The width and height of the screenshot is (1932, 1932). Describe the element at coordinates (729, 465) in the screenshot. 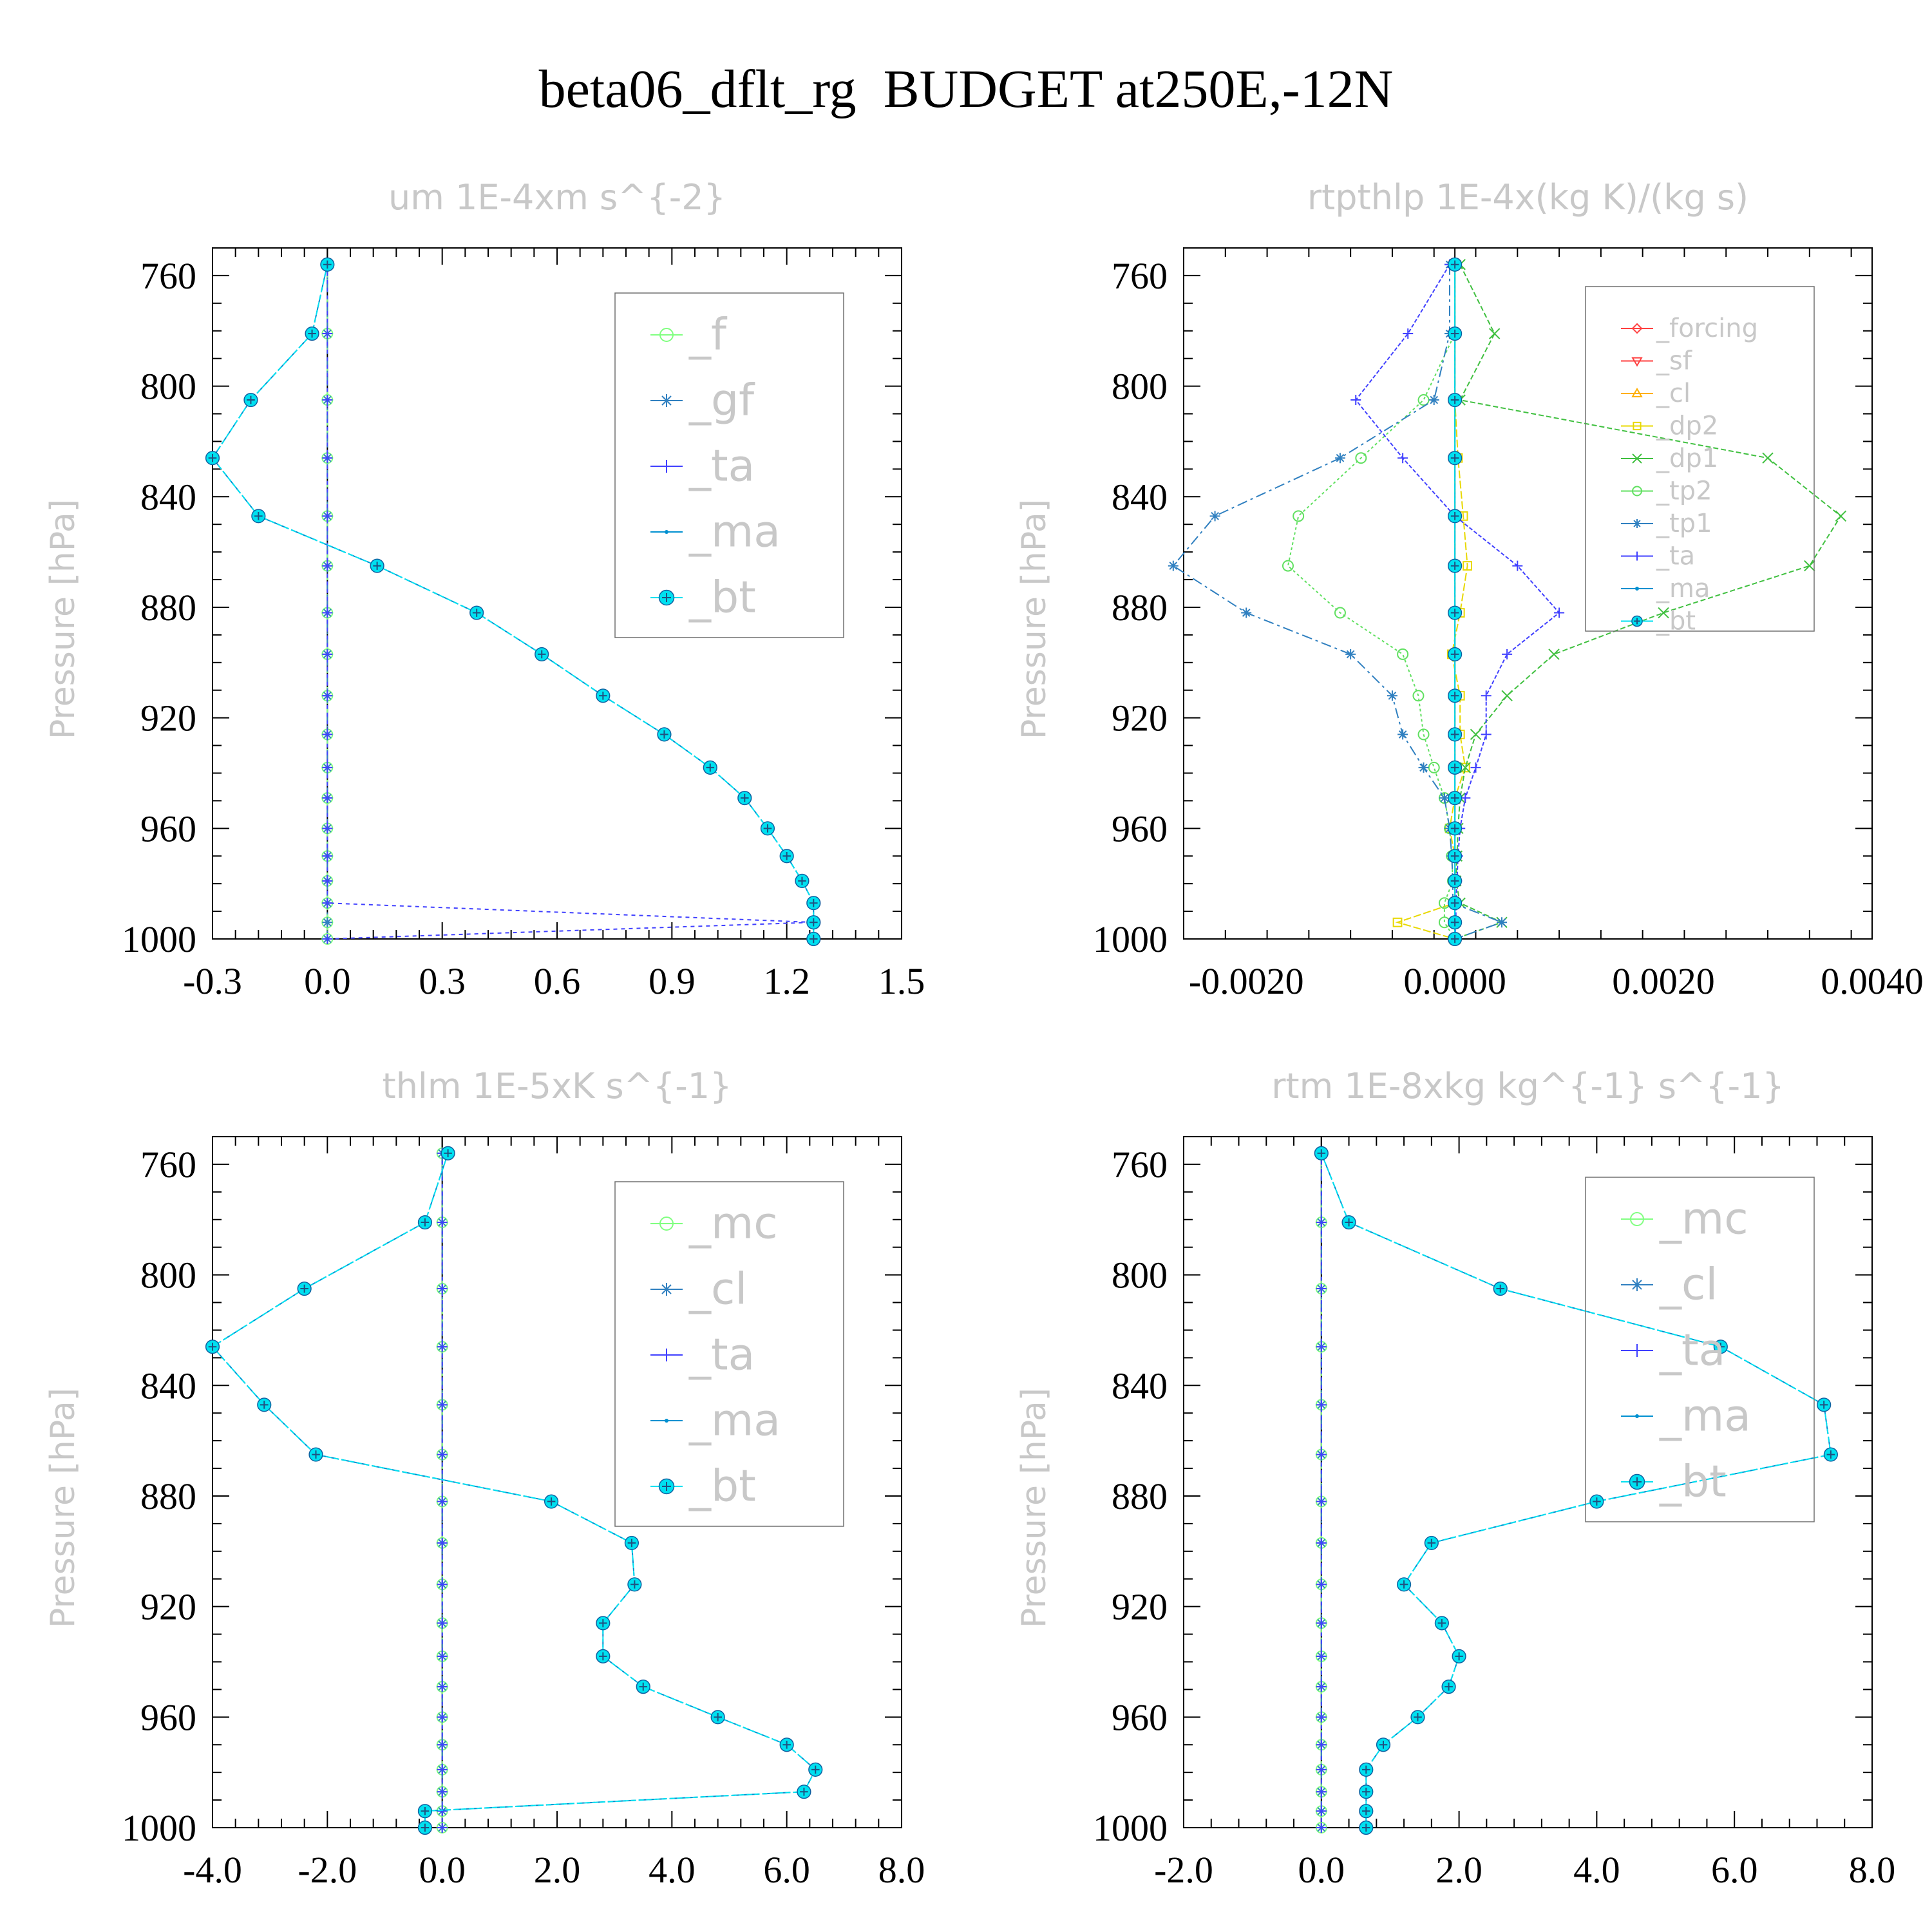

I see `legend: _f _gf _ta _ma _bt` at that location.